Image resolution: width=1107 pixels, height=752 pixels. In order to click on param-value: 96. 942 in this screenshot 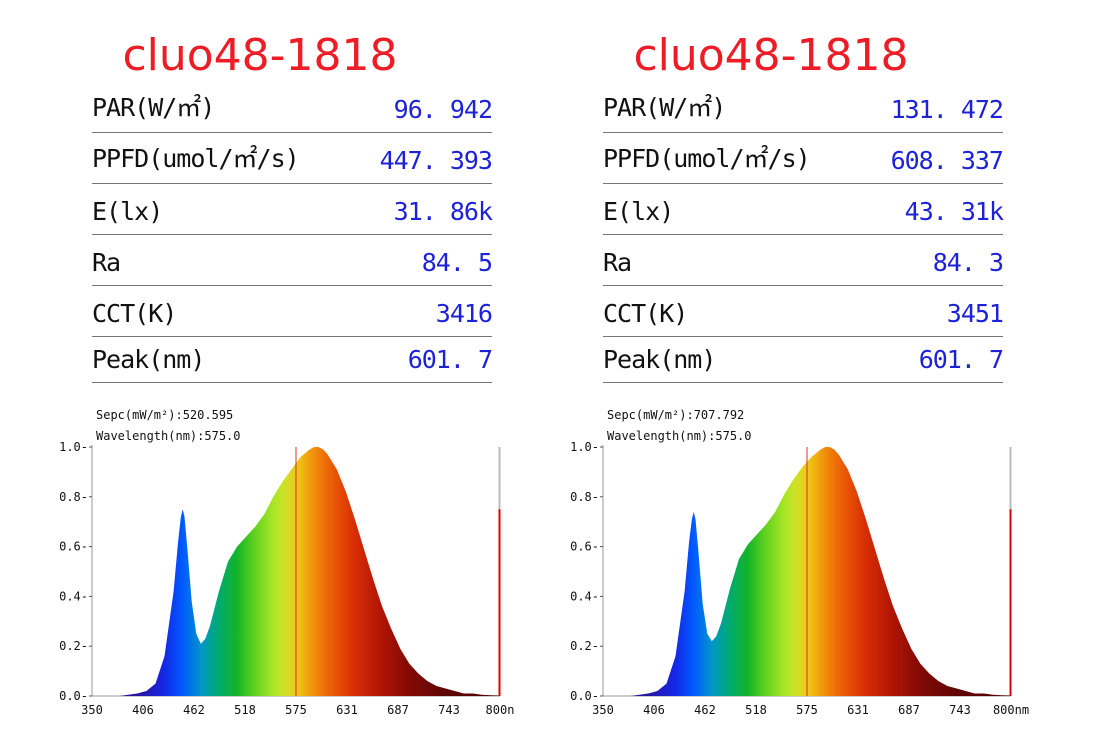, I will do `click(443, 109)`.